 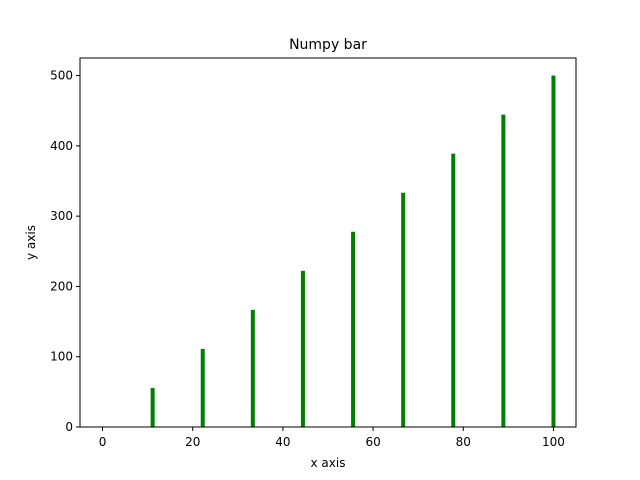 What do you see at coordinates (372, 442) in the screenshot?
I see `x-tick-label: 60` at bounding box center [372, 442].